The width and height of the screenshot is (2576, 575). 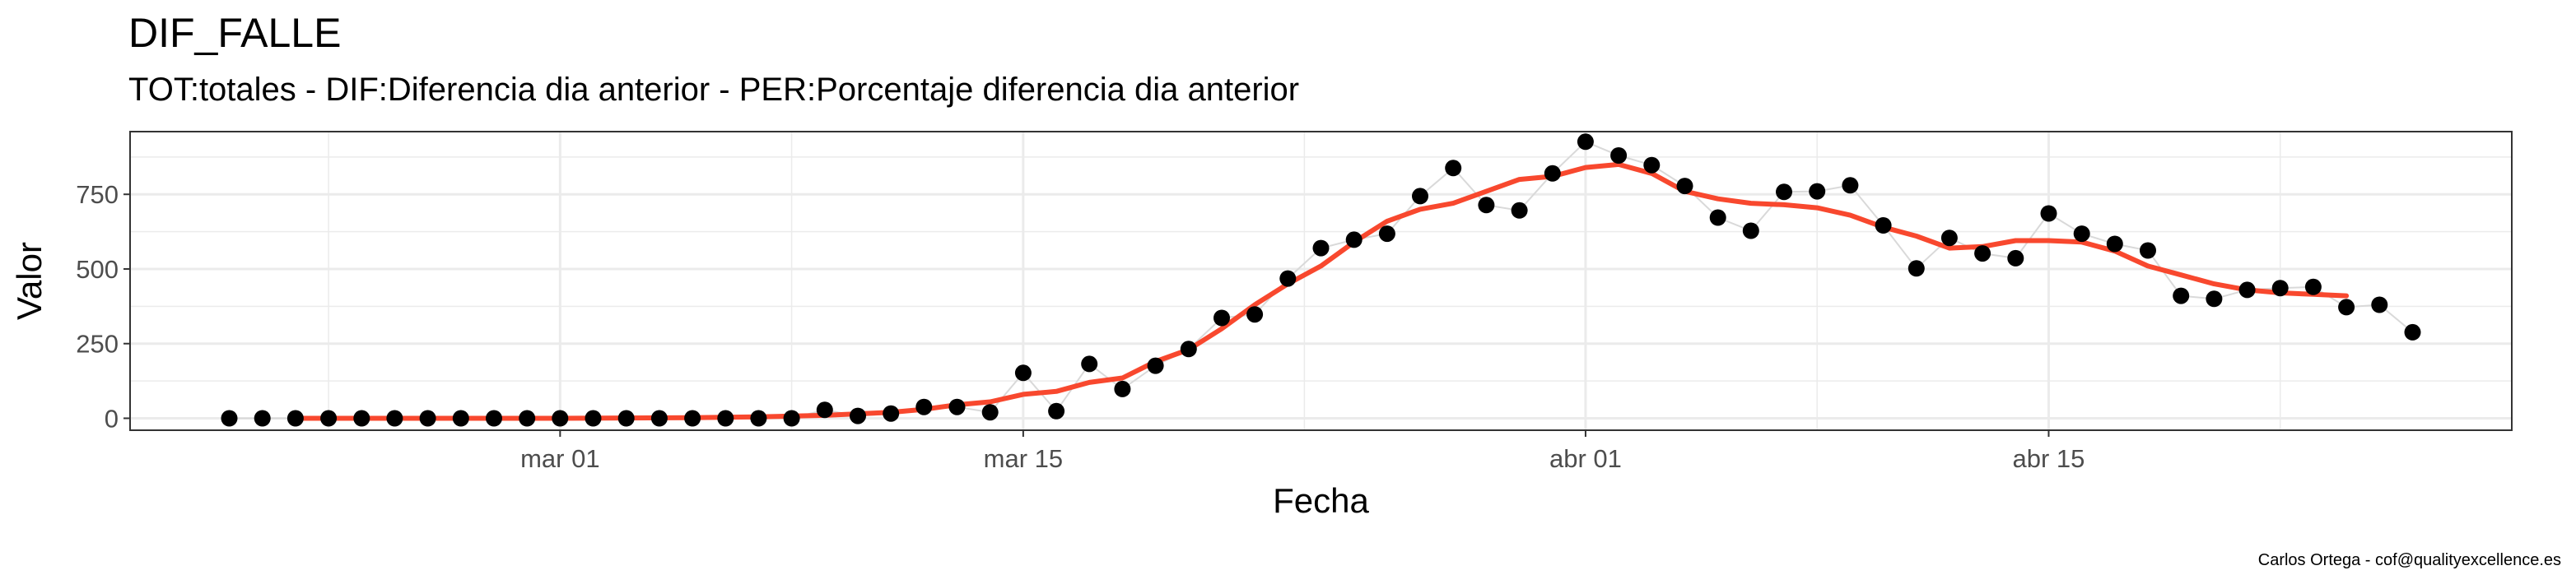 What do you see at coordinates (103, 306) in the screenshot?
I see `y-axis: 0 250 500 750` at bounding box center [103, 306].